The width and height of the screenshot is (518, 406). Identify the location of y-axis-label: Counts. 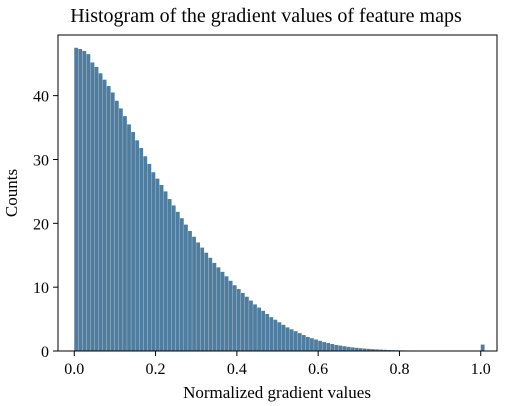
(11, 193).